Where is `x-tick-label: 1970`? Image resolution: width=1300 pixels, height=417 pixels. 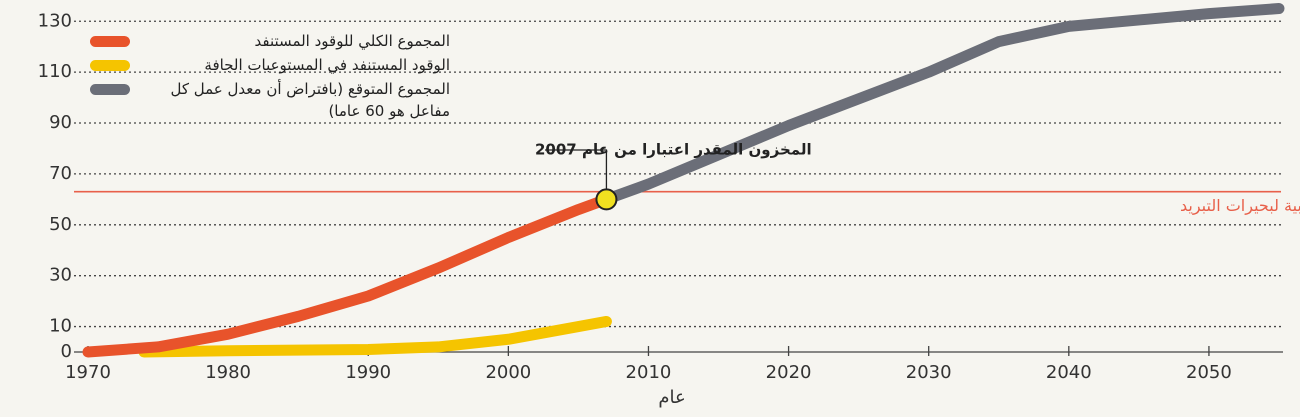 x-tick-label: 1970 is located at coordinates (88, 372).